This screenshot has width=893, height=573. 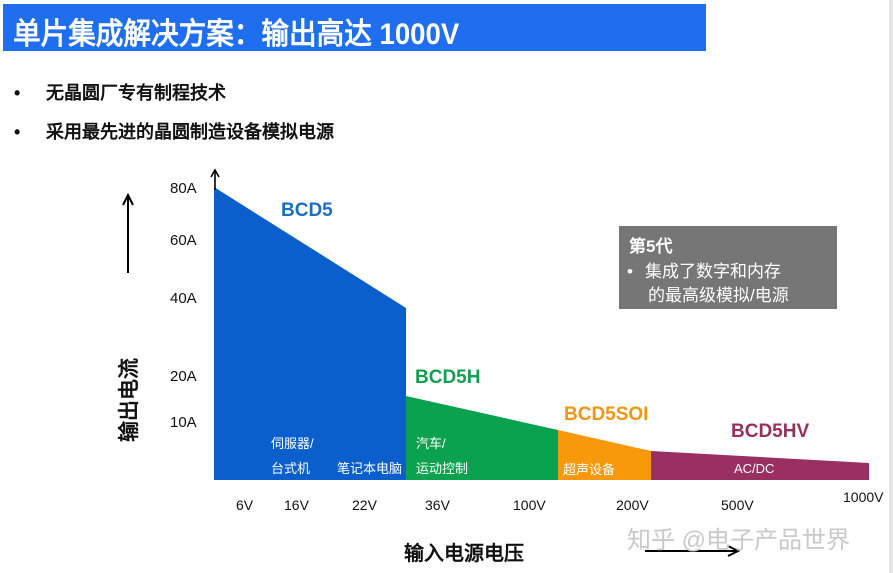 I want to click on x-tick: 500V, so click(x=737, y=505).